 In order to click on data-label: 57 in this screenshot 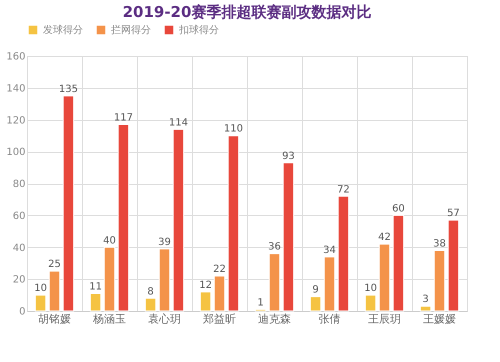, I will do `click(453, 214)`.